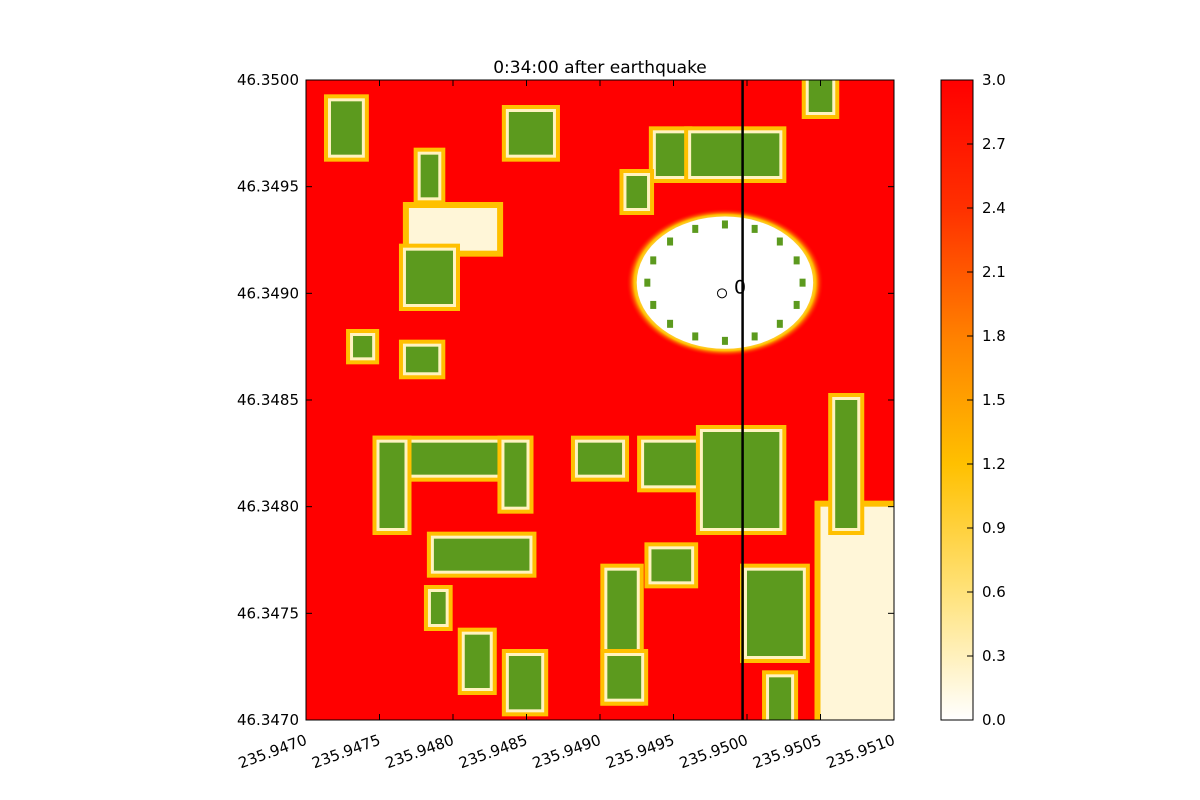 This screenshot has width=1200, height=800. Describe the element at coordinates (994, 528) in the screenshot. I see `colorbar-tick-label: 0.9` at that location.